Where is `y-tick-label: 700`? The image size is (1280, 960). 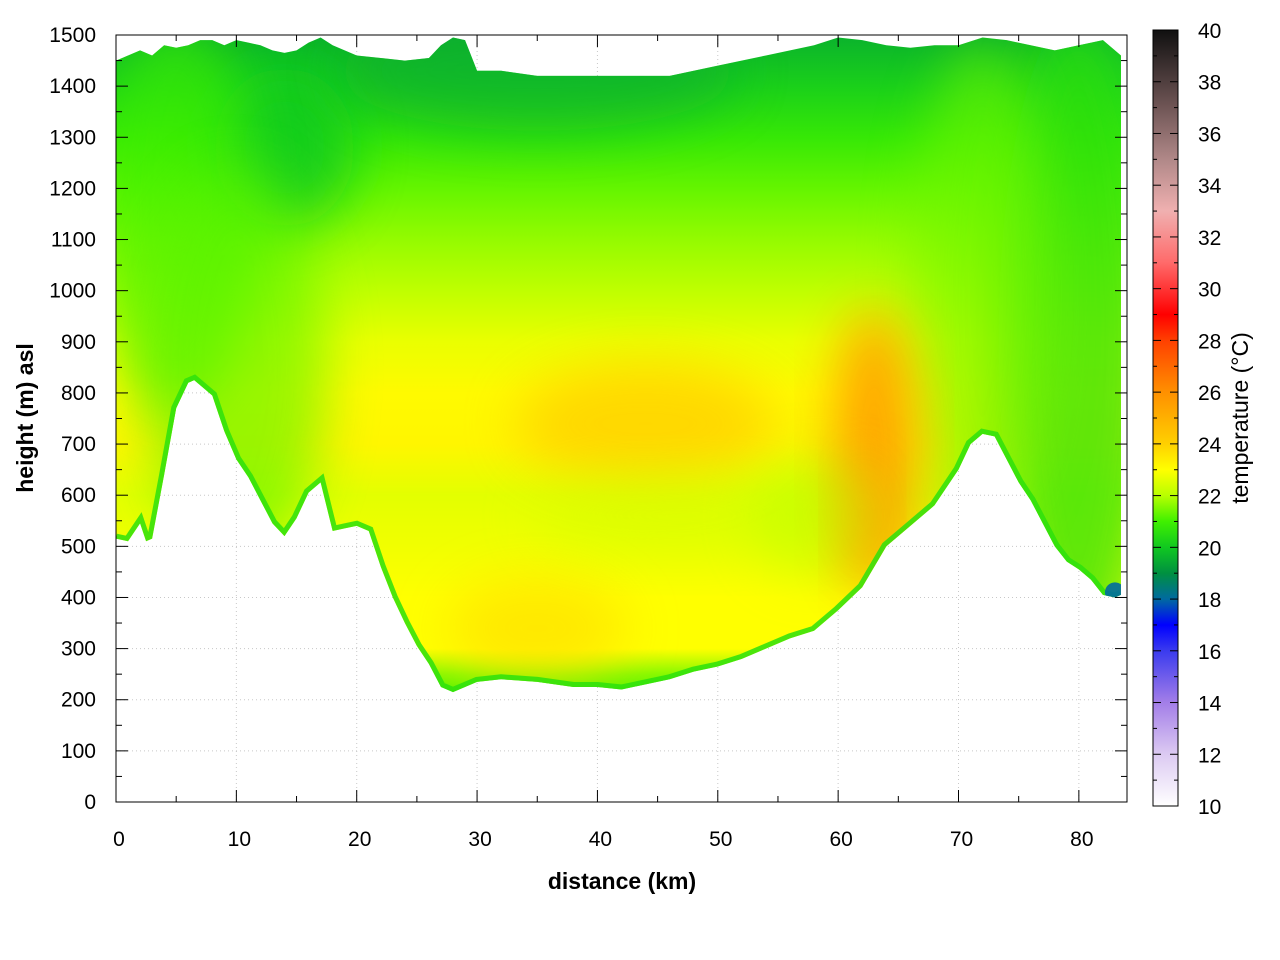
y-tick-label: 700 is located at coordinates (78, 444).